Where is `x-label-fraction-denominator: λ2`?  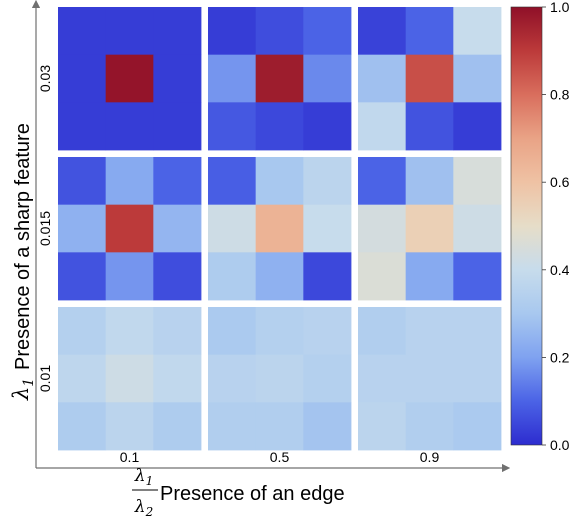 x-label-fraction-denominator: λ2 is located at coordinates (143, 508).